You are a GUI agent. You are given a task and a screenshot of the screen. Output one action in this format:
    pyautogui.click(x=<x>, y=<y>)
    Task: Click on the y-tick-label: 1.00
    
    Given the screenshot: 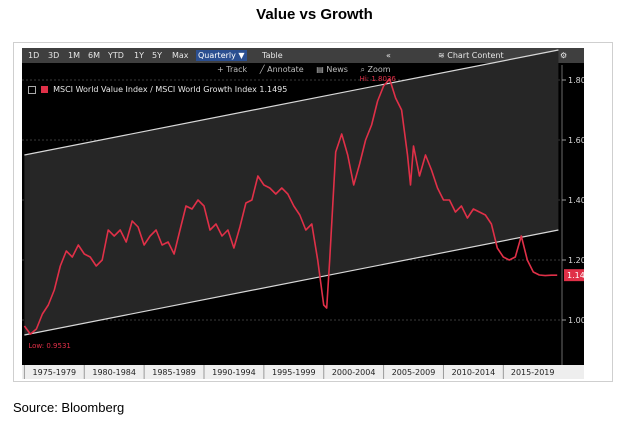 What is the action you would take?
    pyautogui.click(x=576, y=320)
    